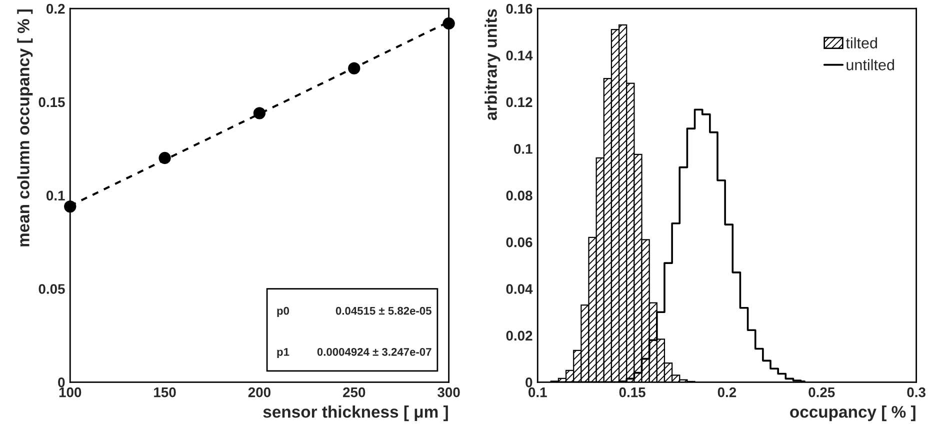 Image resolution: width=935 pixels, height=427 pixels. What do you see at coordinates (519, 9) in the screenshot?
I see `y-tick-label: 0.16` at bounding box center [519, 9].